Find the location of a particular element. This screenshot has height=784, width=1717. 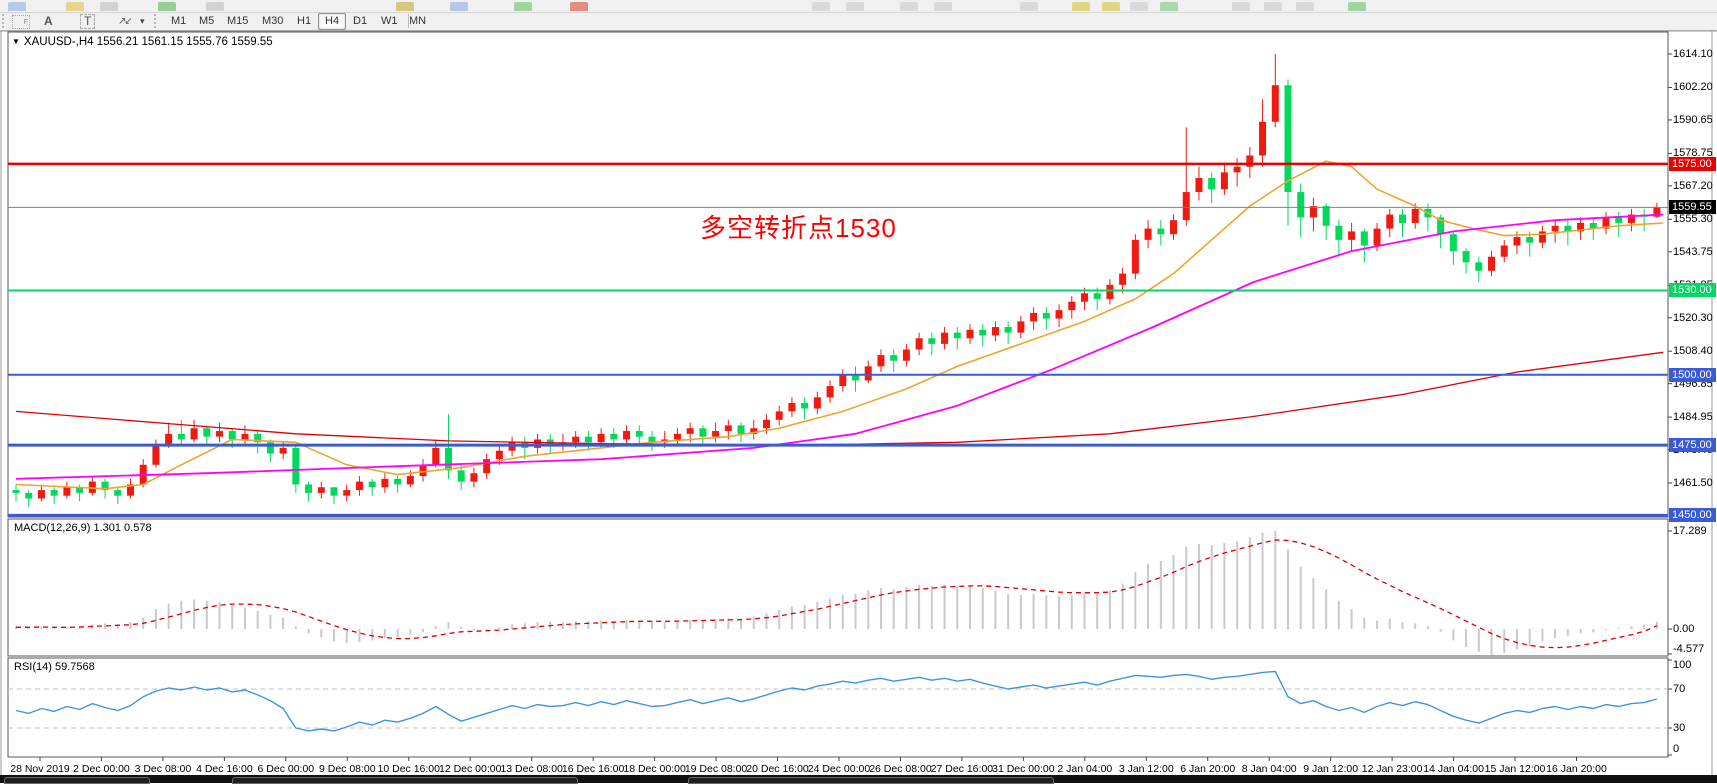

tf-button-M30: M30 is located at coordinates (273, 21).